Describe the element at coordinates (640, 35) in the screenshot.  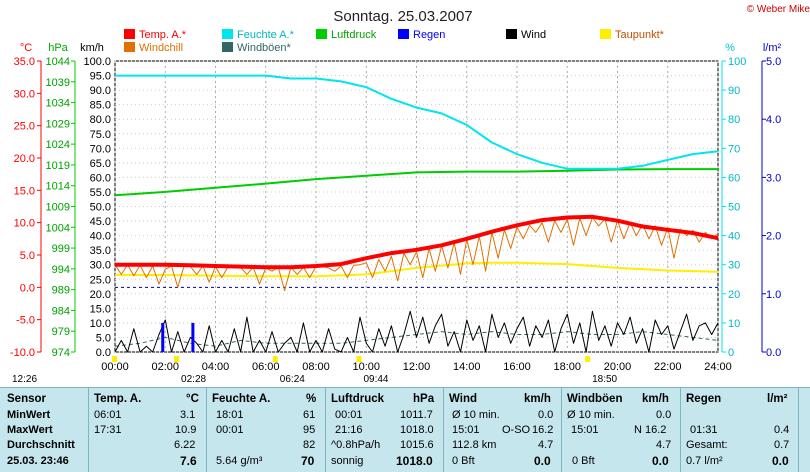
I see `legend-label: Taupunkt*` at that location.